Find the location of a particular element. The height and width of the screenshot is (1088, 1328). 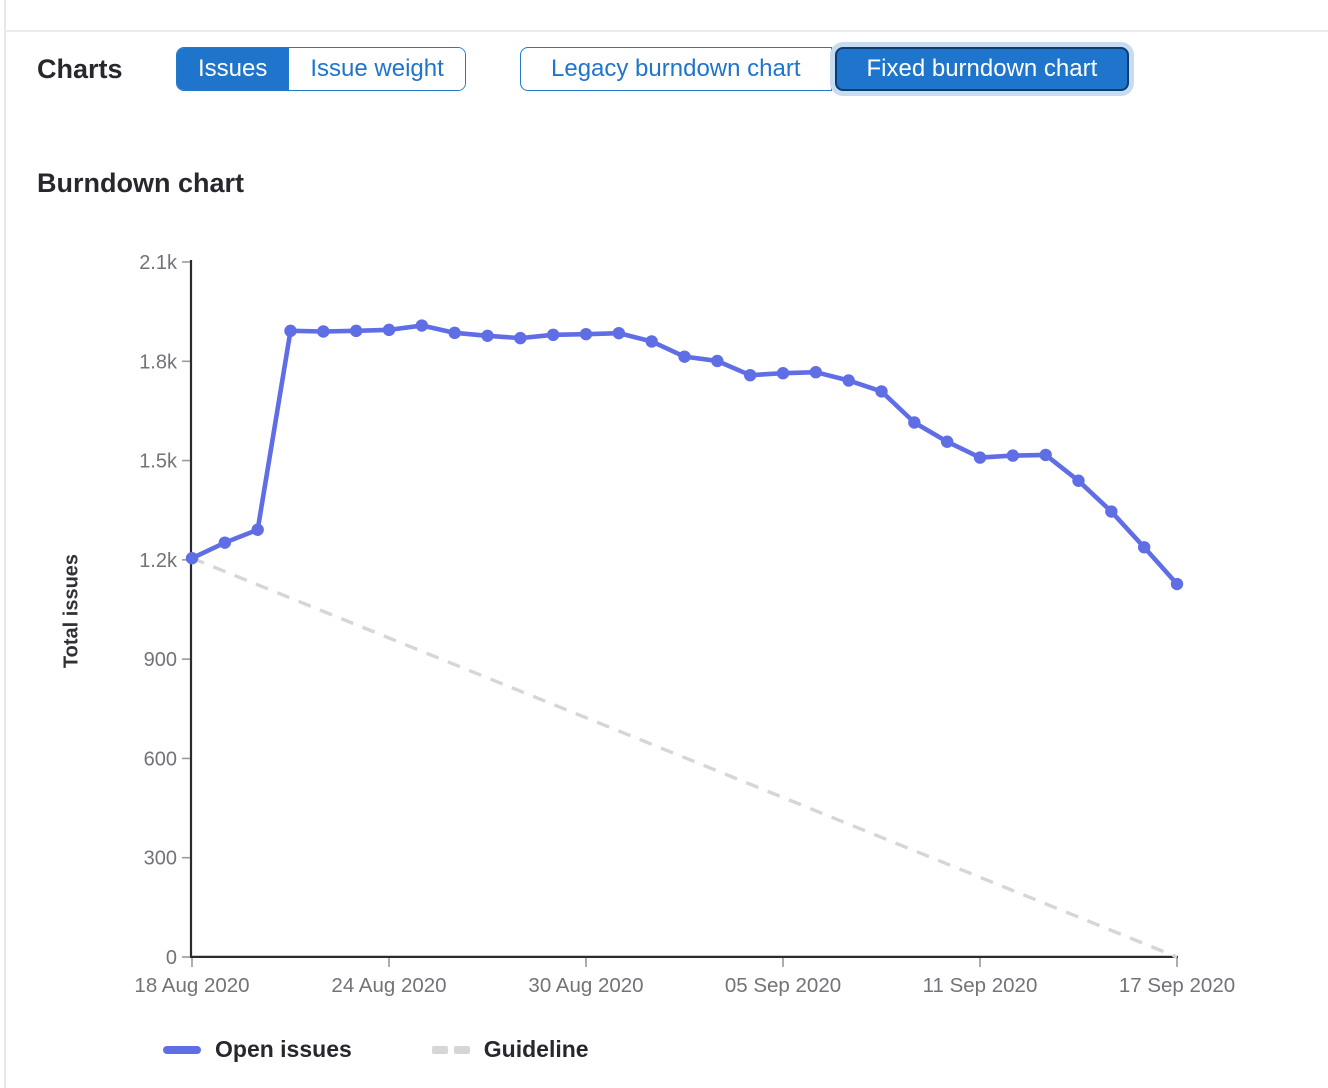

guideline-swatch-icon is located at coordinates (450, 1049).